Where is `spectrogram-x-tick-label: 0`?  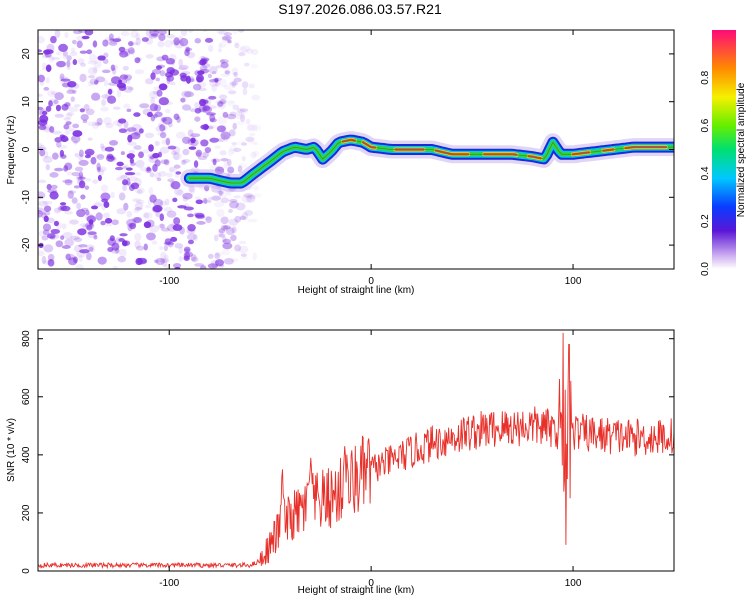
spectrogram-x-tick-label: 0 is located at coordinates (371, 281).